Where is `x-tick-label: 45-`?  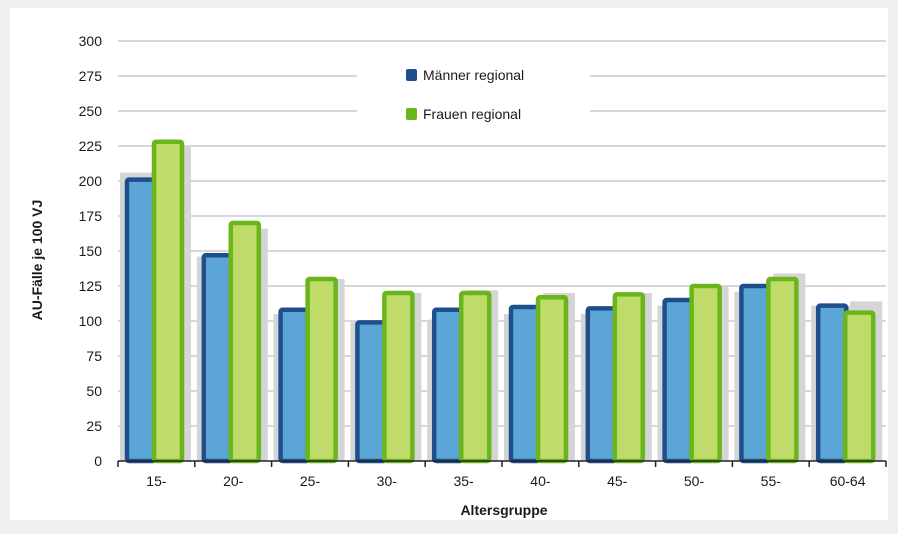 x-tick-label: 45- is located at coordinates (617, 481).